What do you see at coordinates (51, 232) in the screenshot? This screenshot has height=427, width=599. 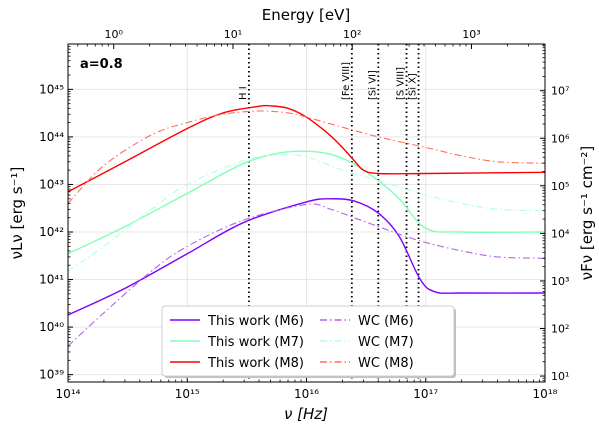 I see `y-left-tick-label: 10⁴²` at bounding box center [51, 232].